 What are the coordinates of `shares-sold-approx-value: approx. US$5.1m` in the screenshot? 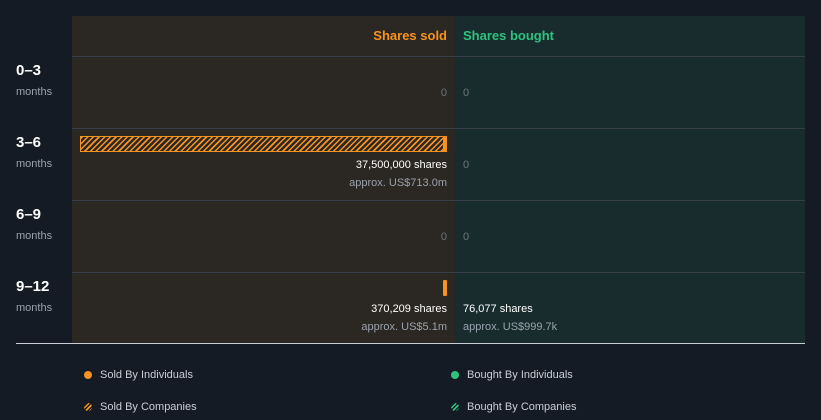 It's located at (404, 327).